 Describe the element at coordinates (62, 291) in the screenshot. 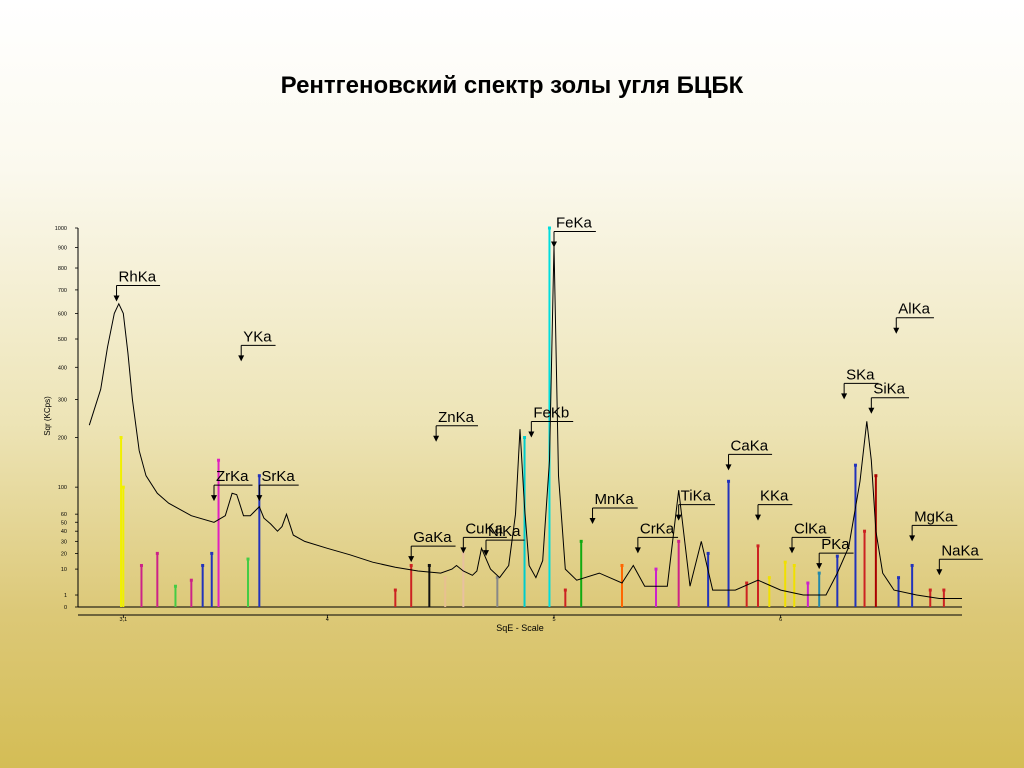

I see `y-tick-label: 700` at that location.